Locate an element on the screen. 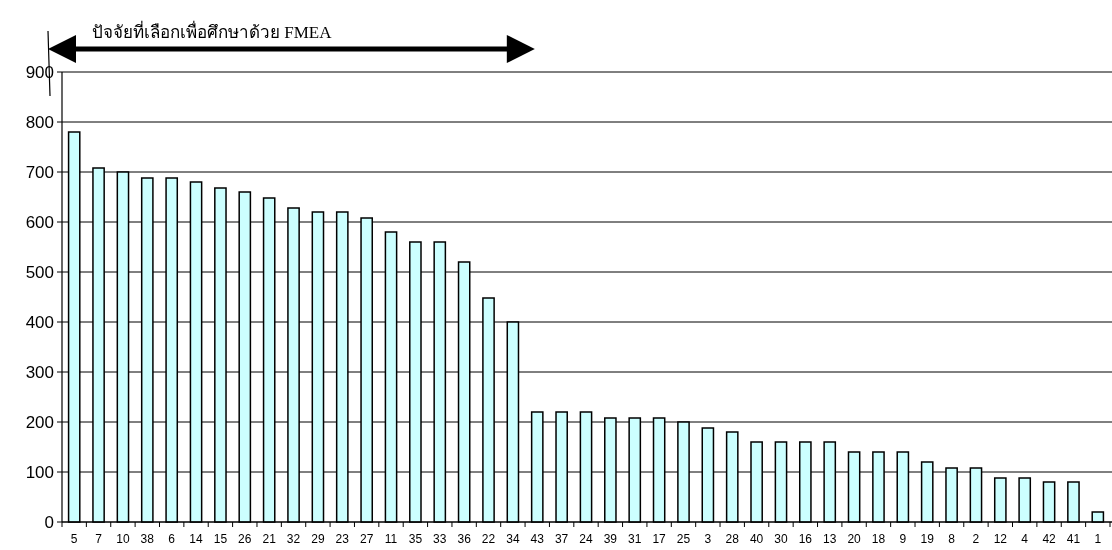  x-tick-label: 5 is located at coordinates (74, 539).